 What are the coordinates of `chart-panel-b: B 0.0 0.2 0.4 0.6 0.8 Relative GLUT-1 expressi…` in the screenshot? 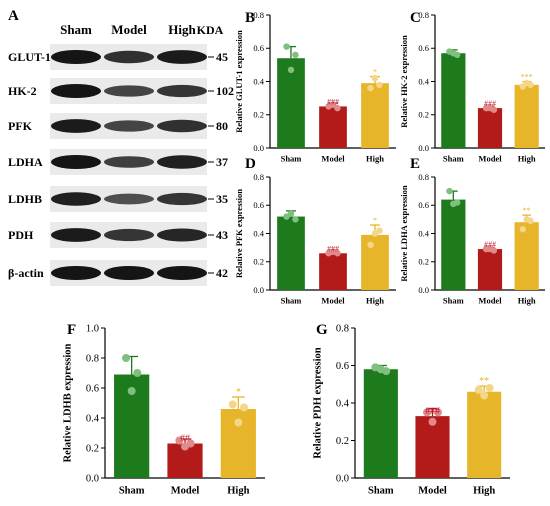 It's located at (315, 87).